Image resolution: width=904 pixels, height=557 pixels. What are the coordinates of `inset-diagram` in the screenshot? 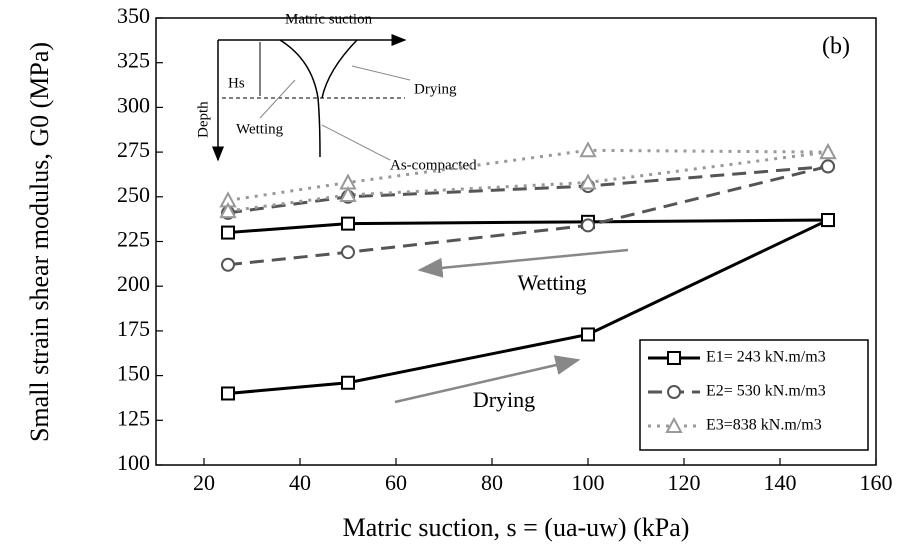 It's located at (311, 98).